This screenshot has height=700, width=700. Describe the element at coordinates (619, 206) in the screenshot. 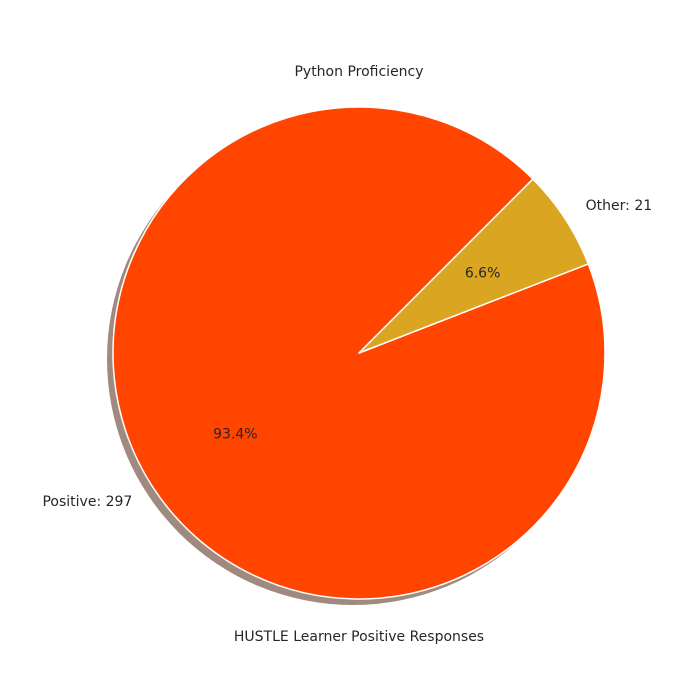

I see `slice-label-1: Other: 21` at that location.